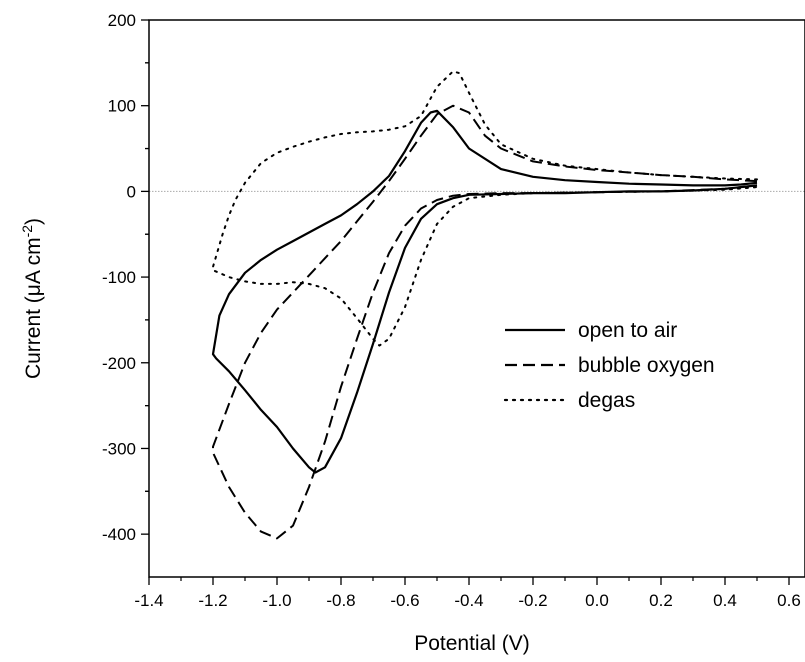 This screenshot has width=805, height=662. Describe the element at coordinates (606, 400) in the screenshot. I see `legend-label: degas` at that location.